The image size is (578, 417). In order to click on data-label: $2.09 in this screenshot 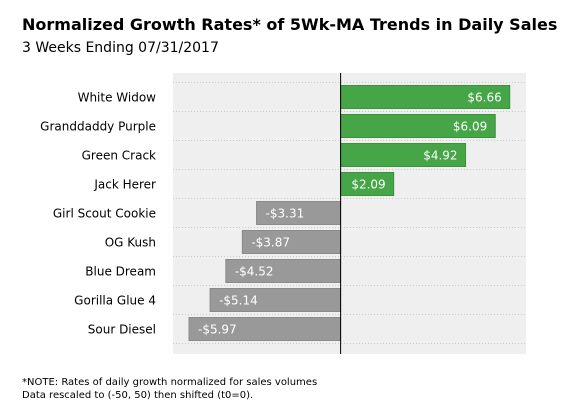, I will do `click(368, 185)`.